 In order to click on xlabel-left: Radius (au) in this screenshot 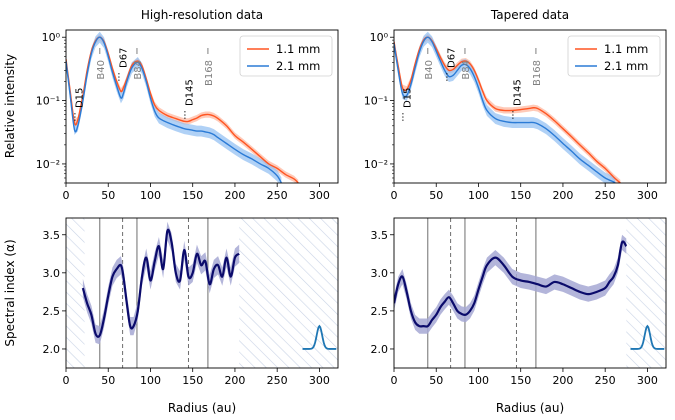, I will do `click(202, 408)`.